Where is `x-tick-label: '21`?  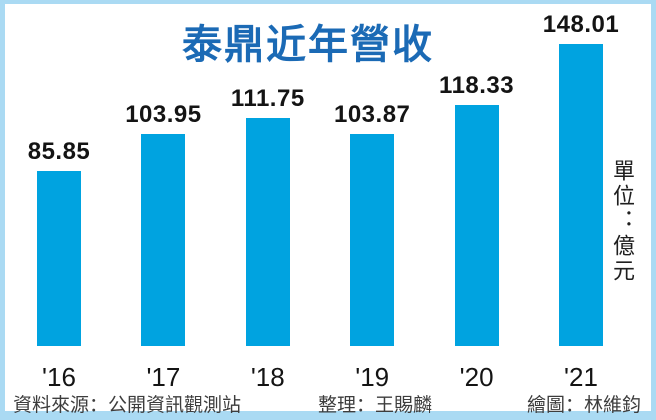 x-tick-label: '21 is located at coordinates (581, 377).